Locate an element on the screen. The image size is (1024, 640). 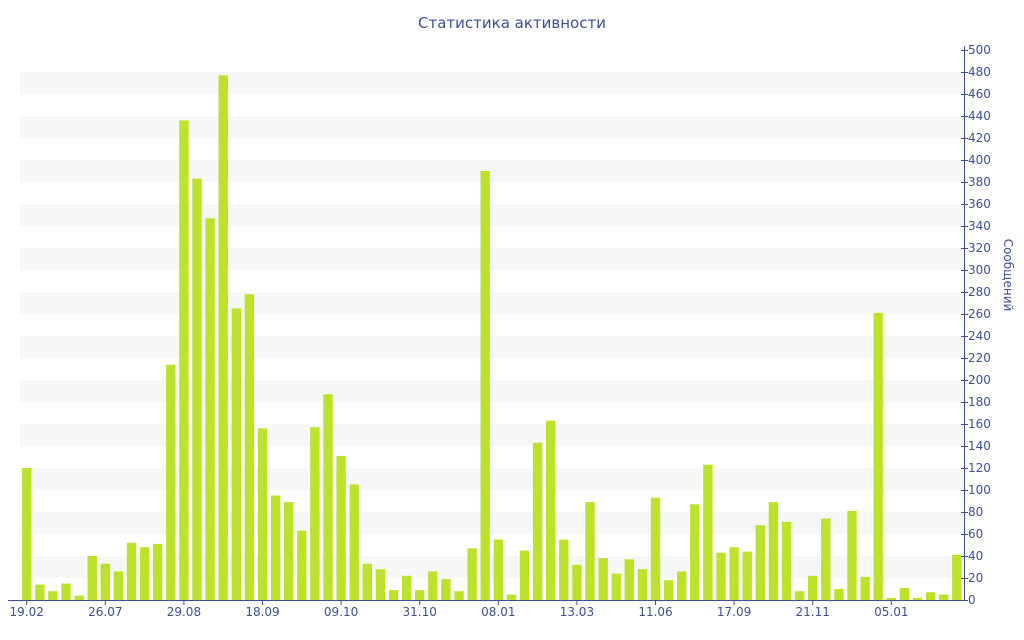
x-tick-label: 05.01 is located at coordinates (891, 612).